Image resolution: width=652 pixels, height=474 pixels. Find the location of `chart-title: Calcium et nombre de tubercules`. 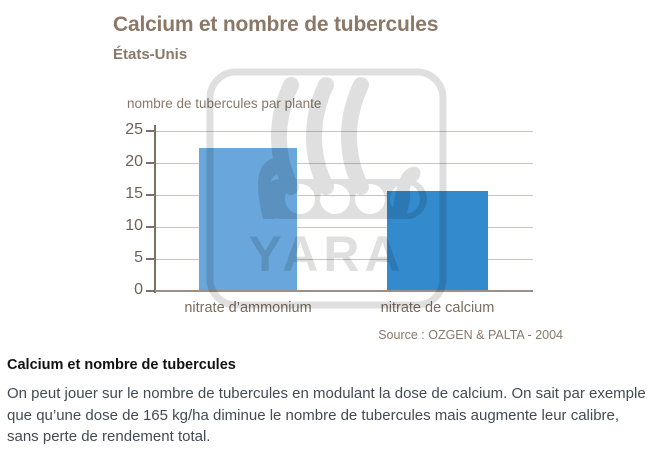

chart-title: Calcium et nombre de tubercules is located at coordinates (276, 24).